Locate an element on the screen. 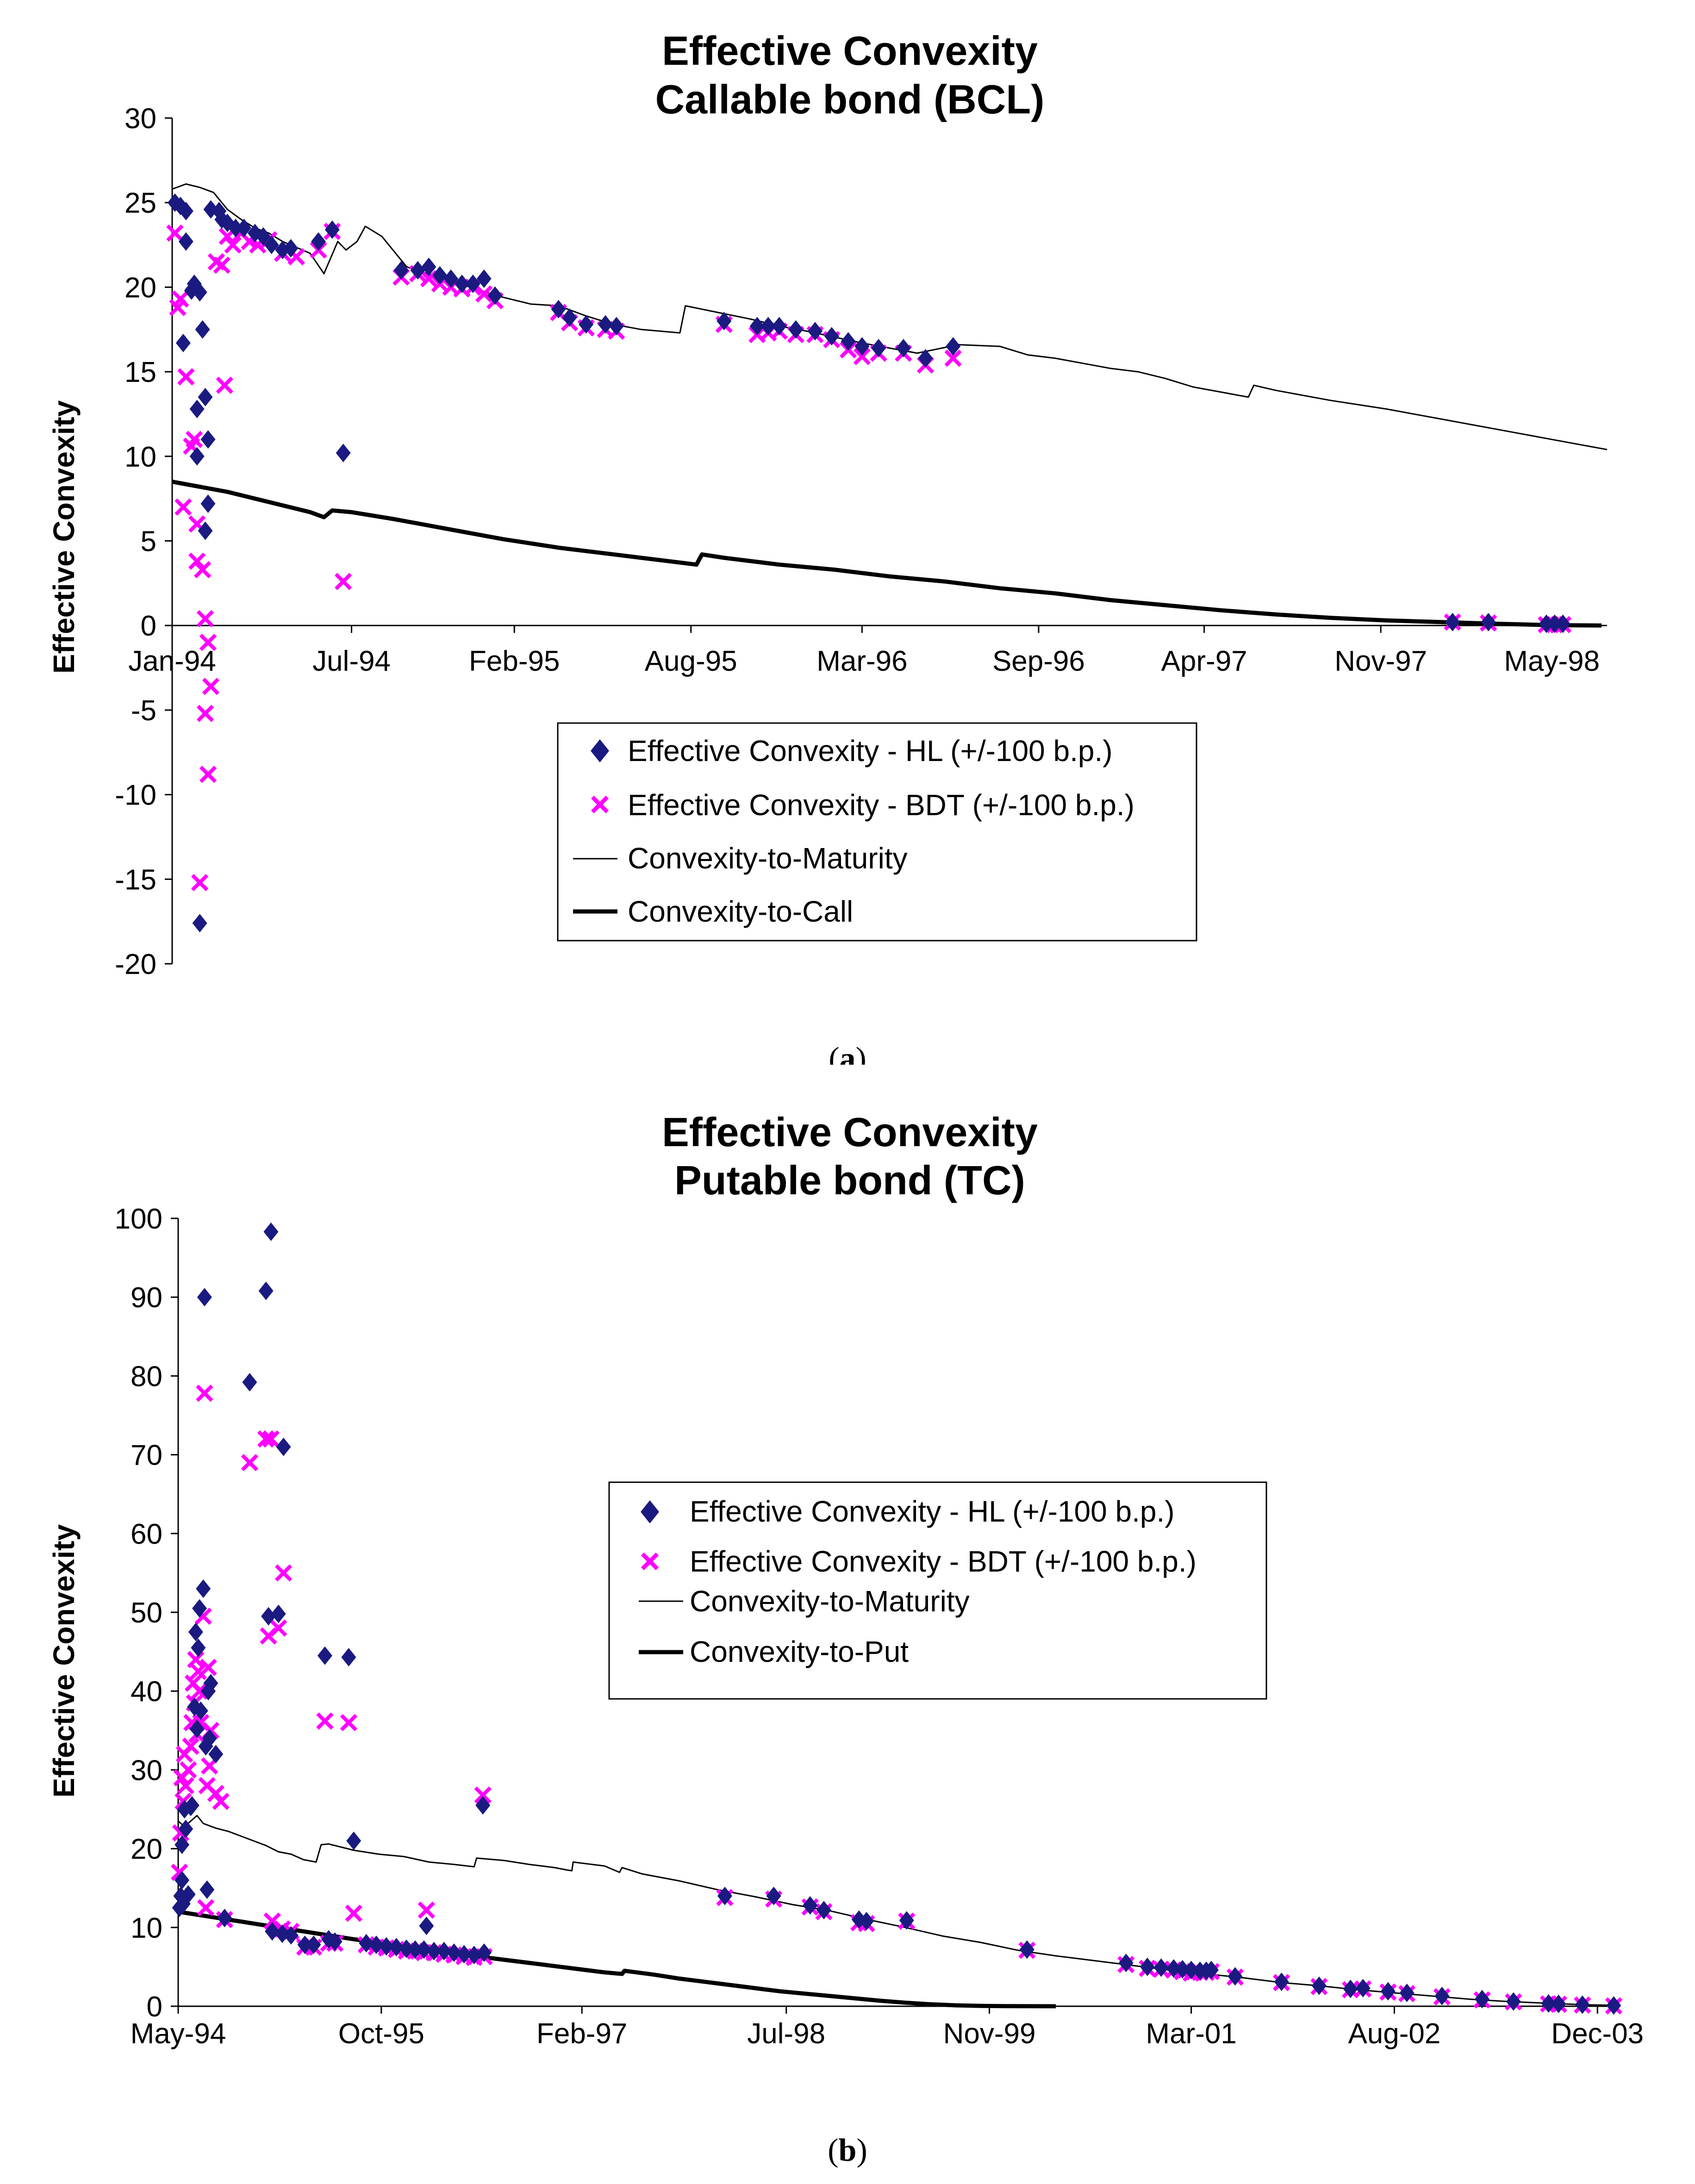 The image size is (1695, 2184). y-tick-label: -10 is located at coordinates (135, 795).